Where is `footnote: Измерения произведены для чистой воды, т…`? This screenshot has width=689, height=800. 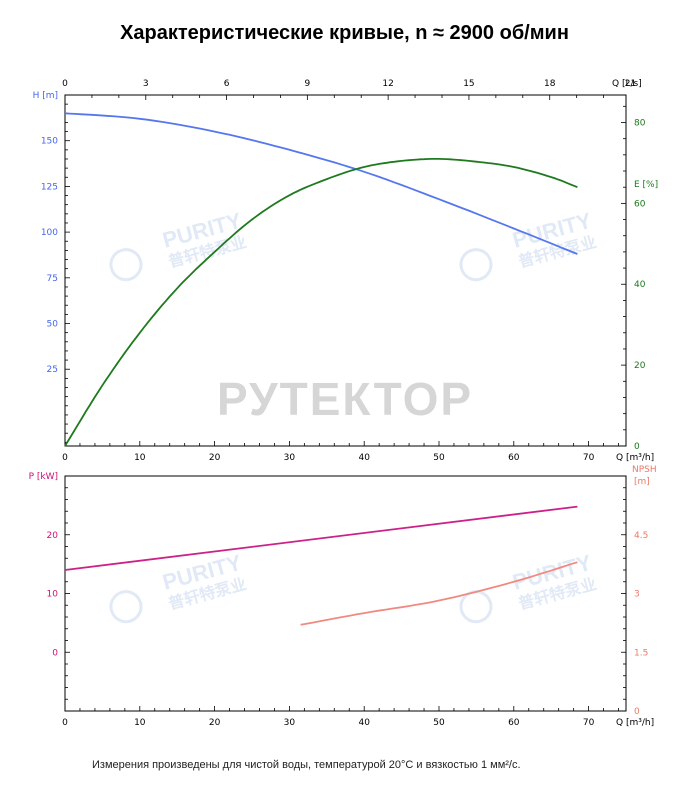 footnote: Измерения произведены для чистой воды, т… is located at coordinates (306, 765).